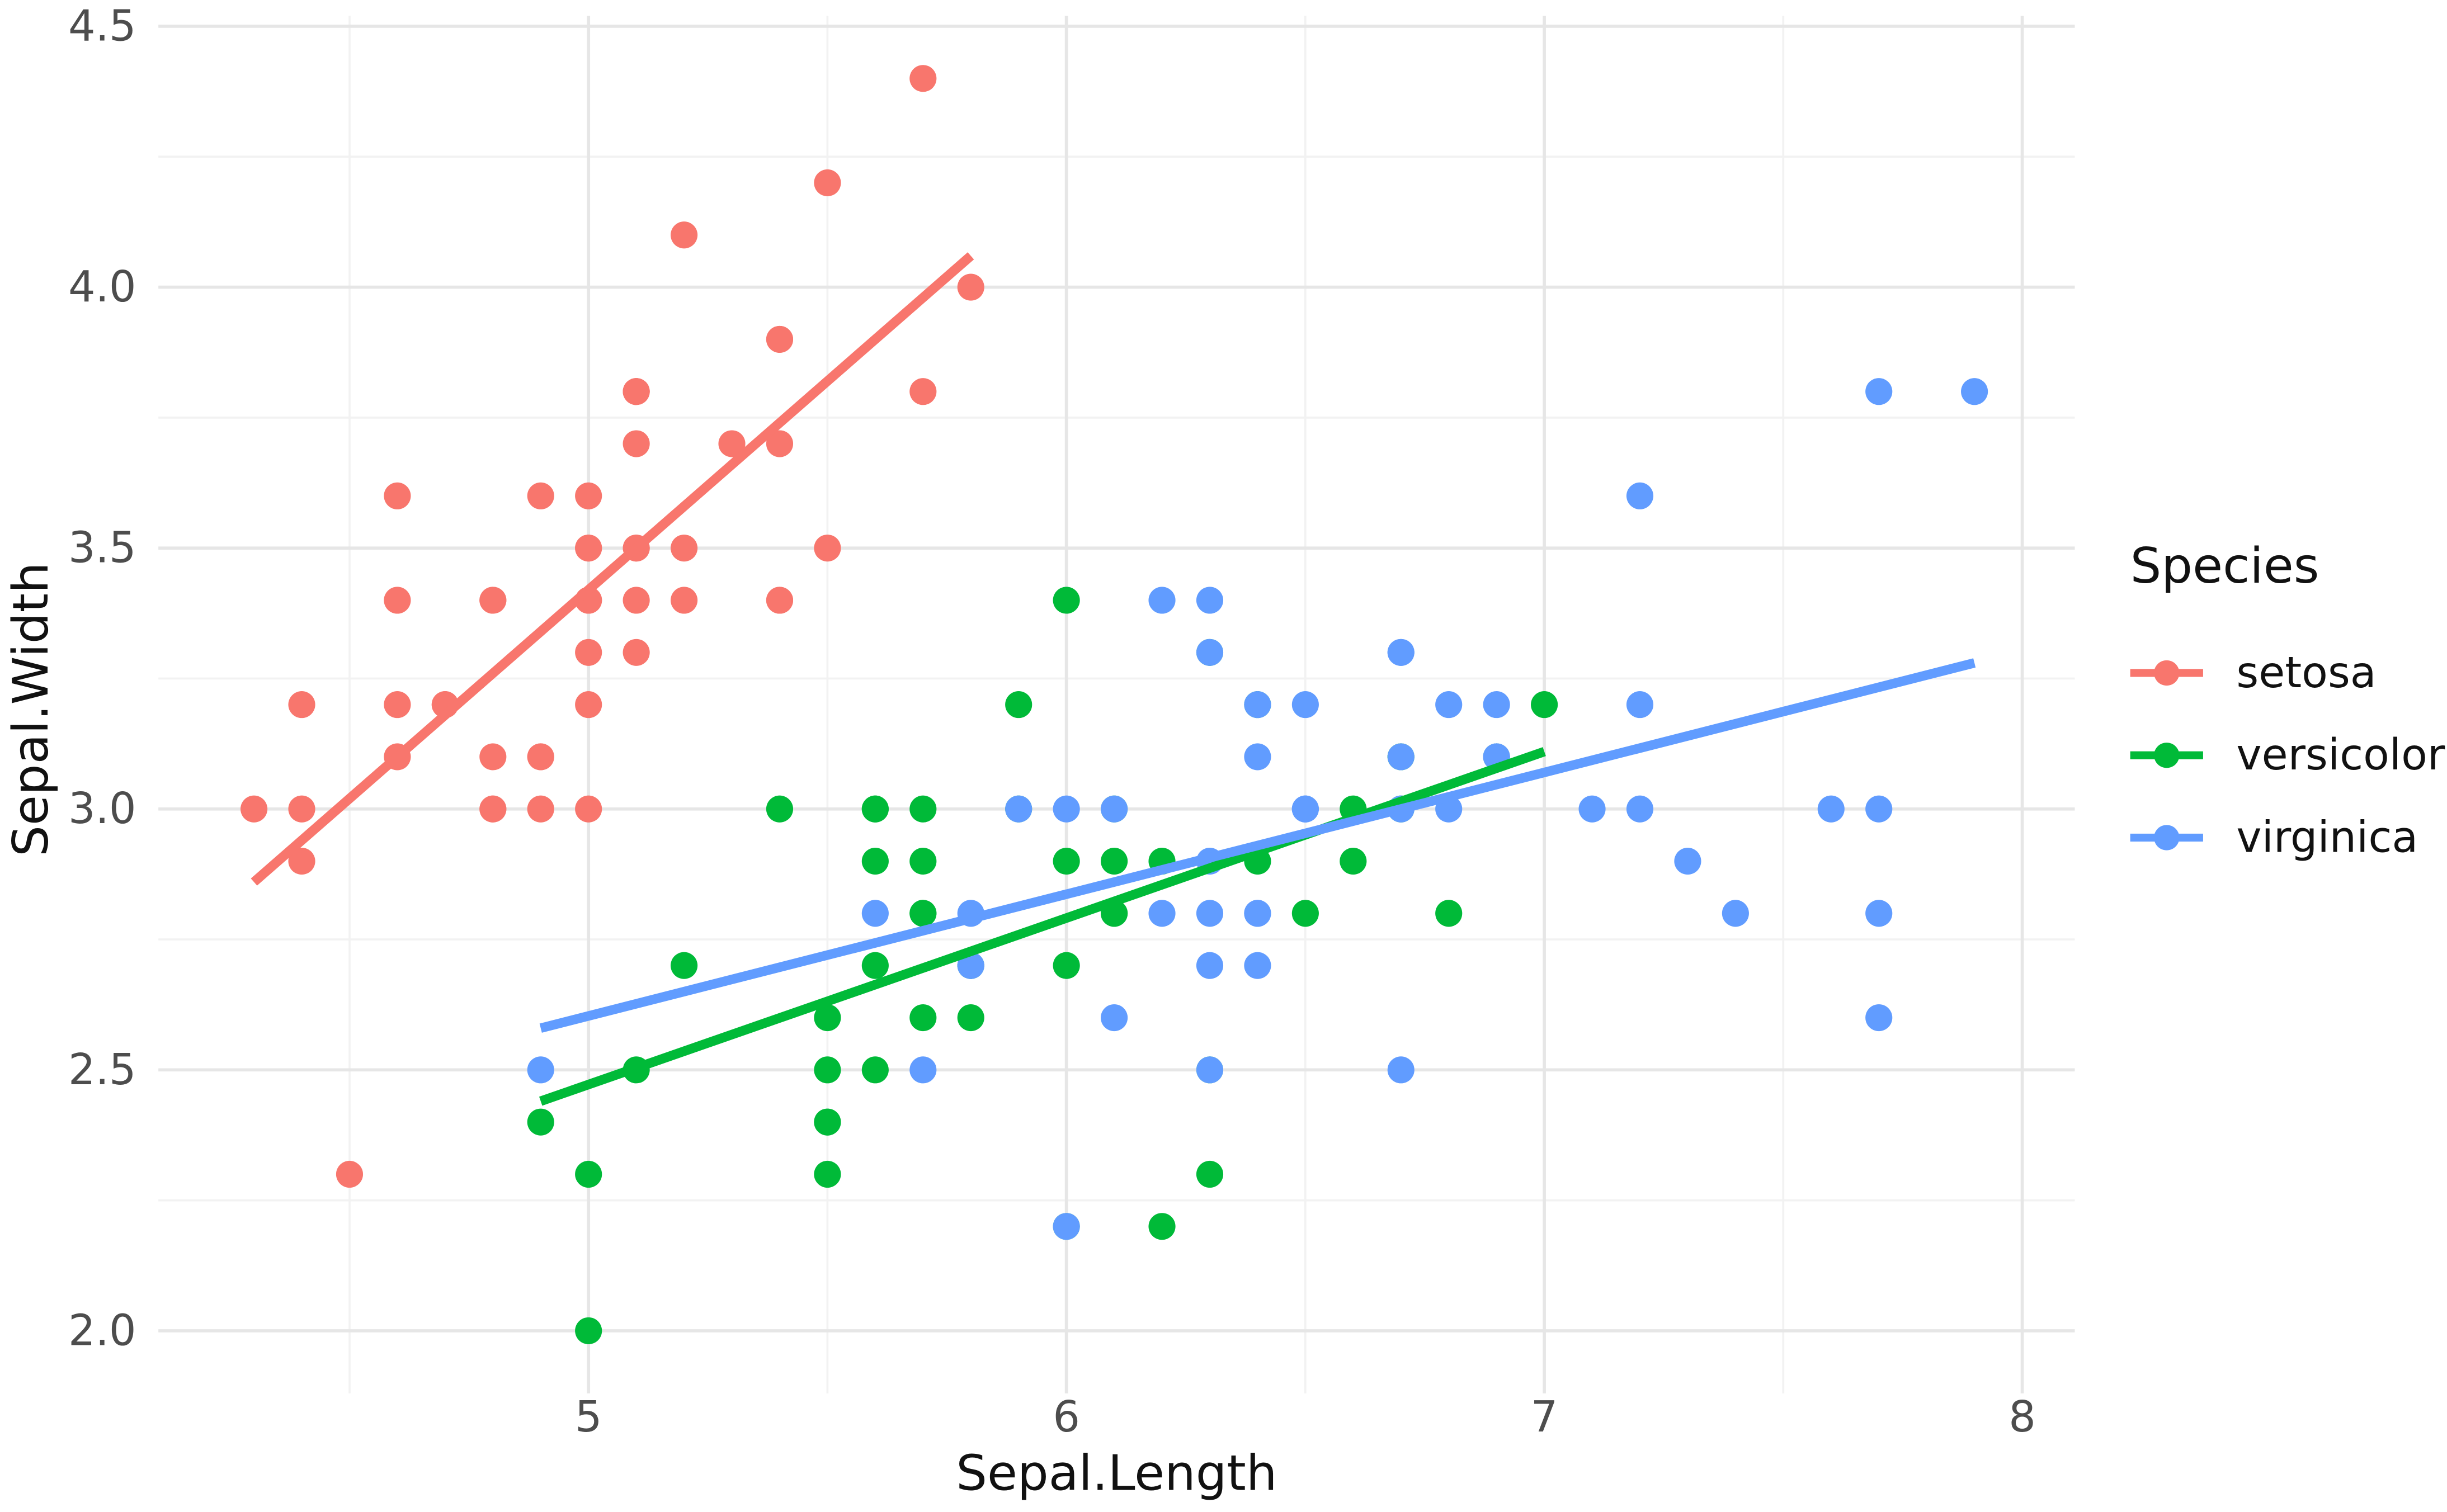 The width and height of the screenshot is (2447, 1512). What do you see at coordinates (1545, 1417) in the screenshot?
I see `x-tick-label: 7` at bounding box center [1545, 1417].